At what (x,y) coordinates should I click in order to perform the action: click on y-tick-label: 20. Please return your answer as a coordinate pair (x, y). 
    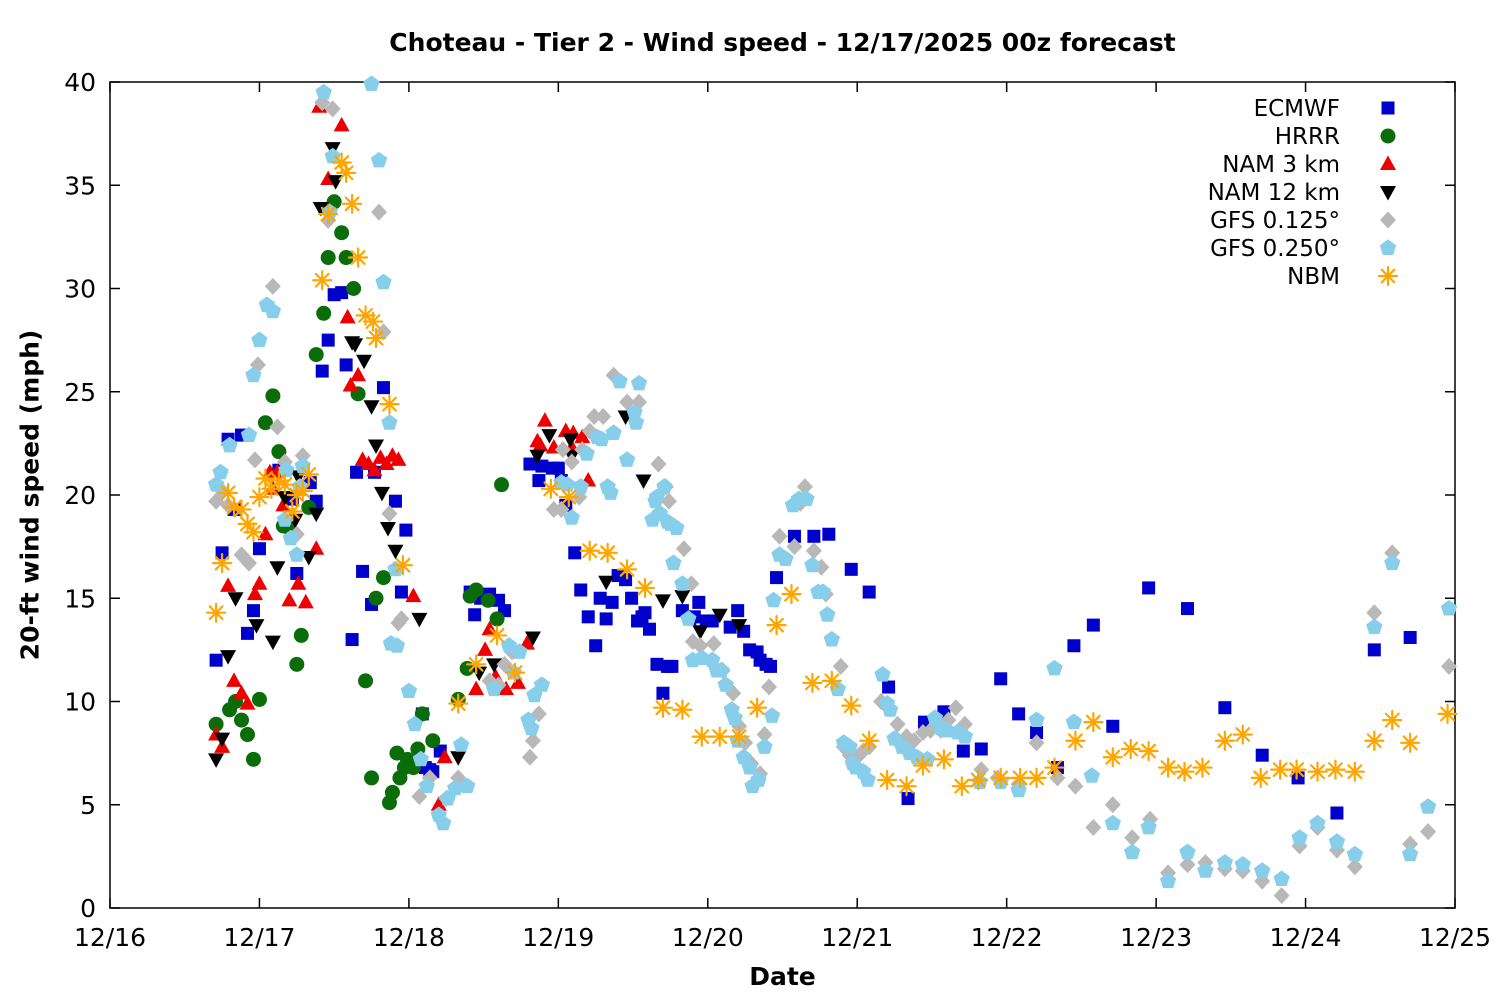
    Looking at the image, I should click on (80, 495).